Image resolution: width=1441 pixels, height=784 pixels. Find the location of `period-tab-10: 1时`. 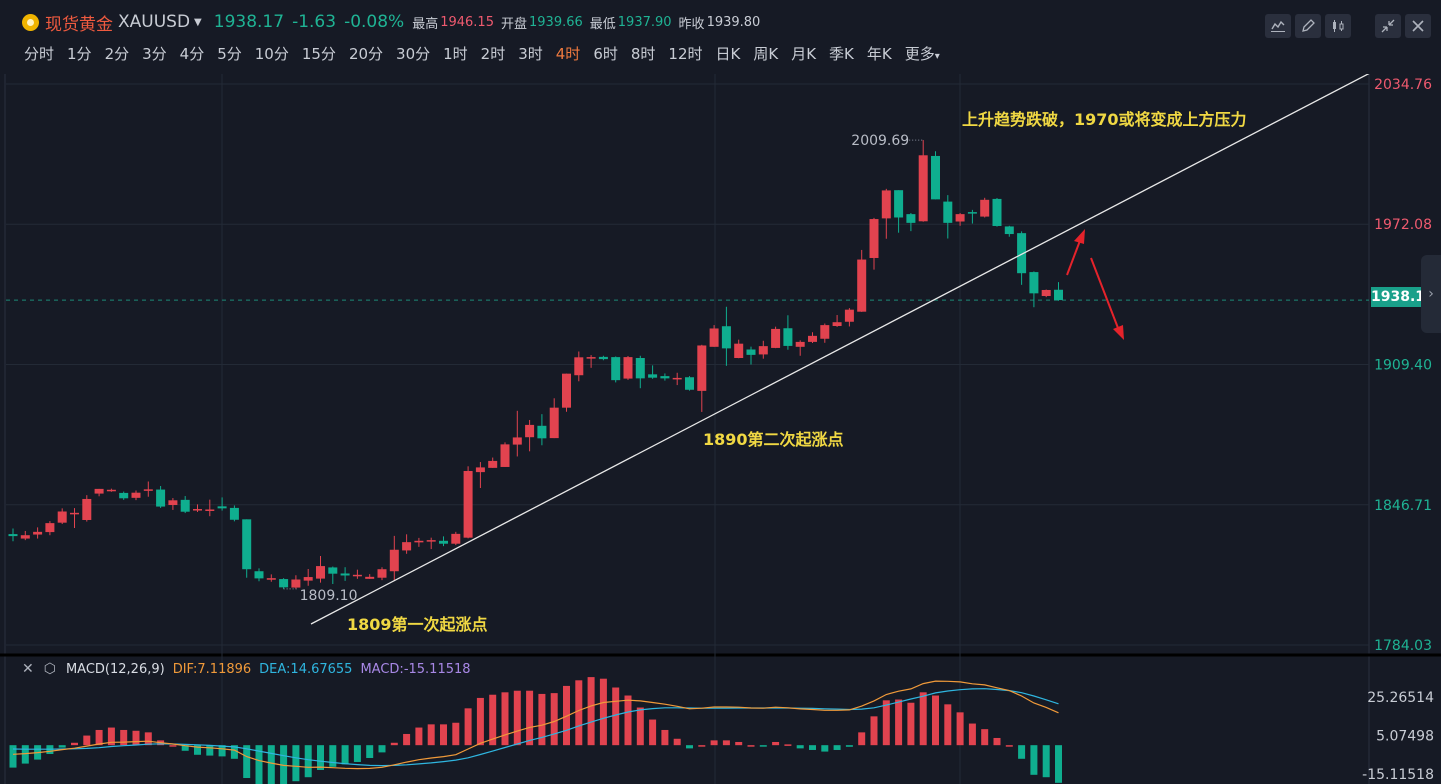

period-tab-10: 1时 is located at coordinates (455, 54).